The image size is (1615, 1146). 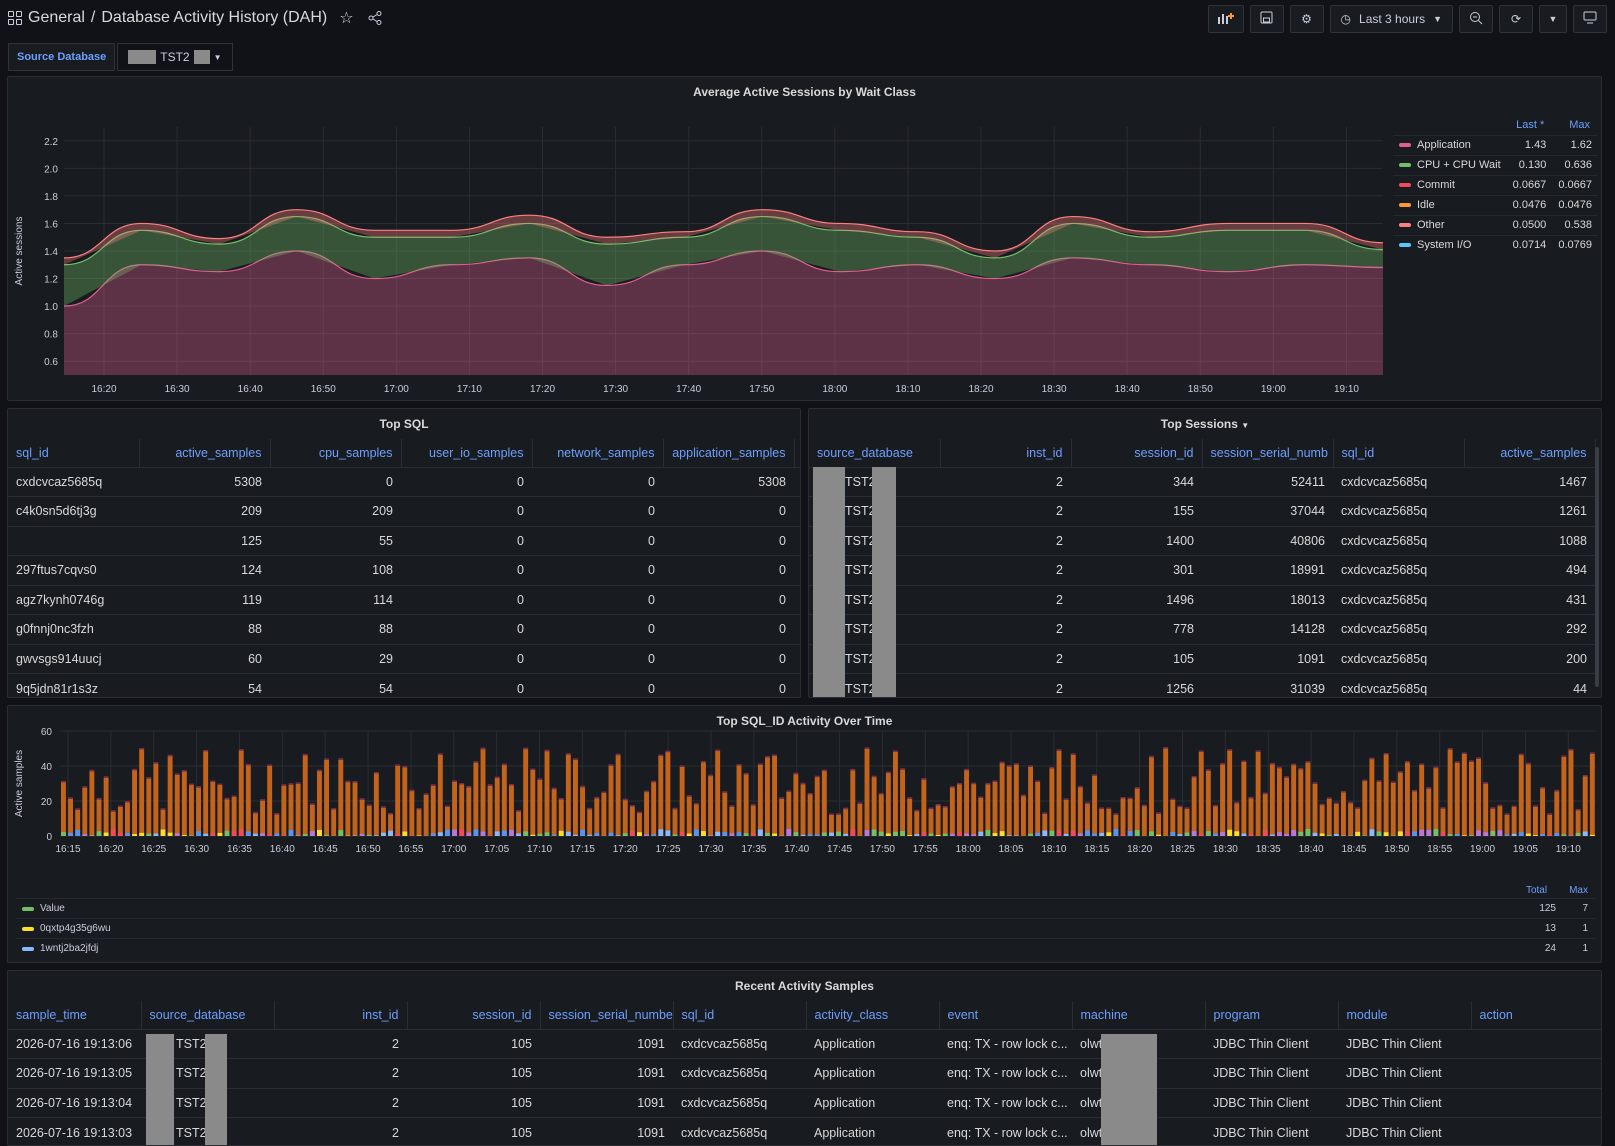 What do you see at coordinates (1404, 1102) in the screenshot?
I see `cell-module: JDBC Thin Client` at bounding box center [1404, 1102].